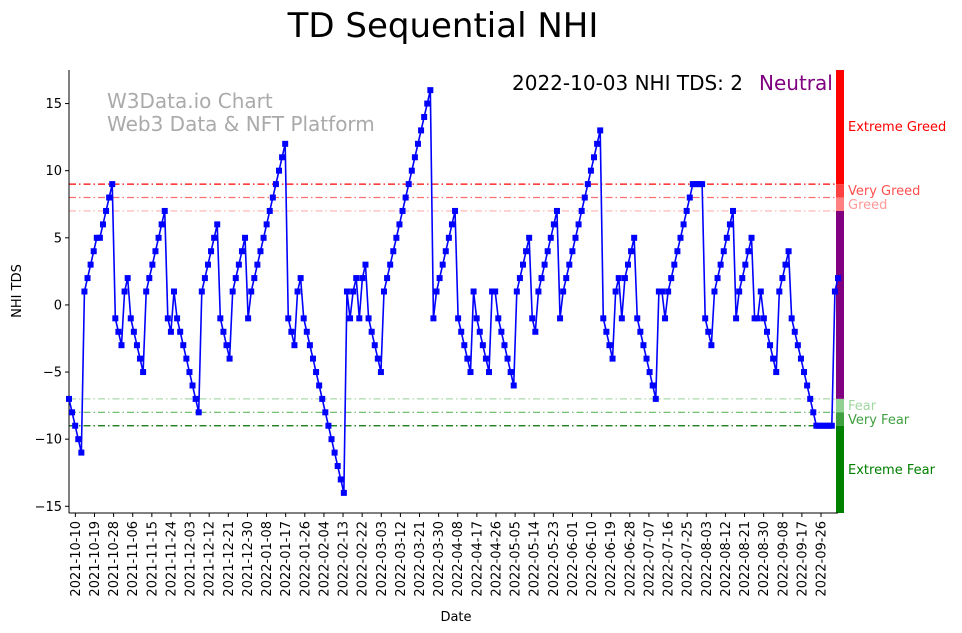  What do you see at coordinates (745, 559) in the screenshot?
I see `x-tick-label: 2022-08-21` at bounding box center [745, 559].